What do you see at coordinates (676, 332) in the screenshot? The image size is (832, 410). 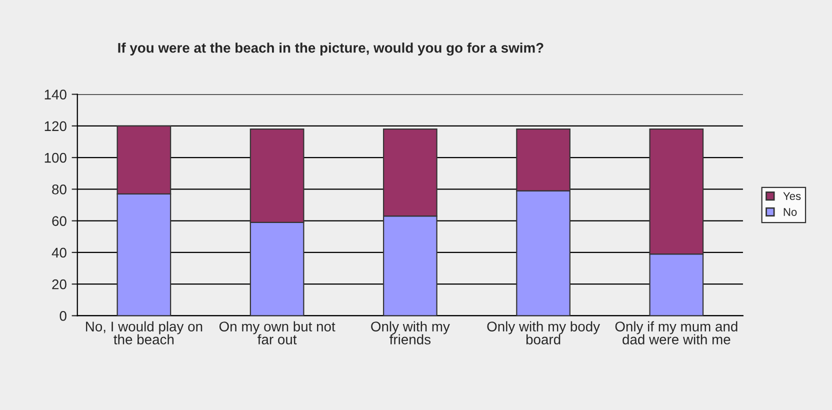 I see `x-tick-label: Only if my mum and dad were with me` at bounding box center [676, 332].